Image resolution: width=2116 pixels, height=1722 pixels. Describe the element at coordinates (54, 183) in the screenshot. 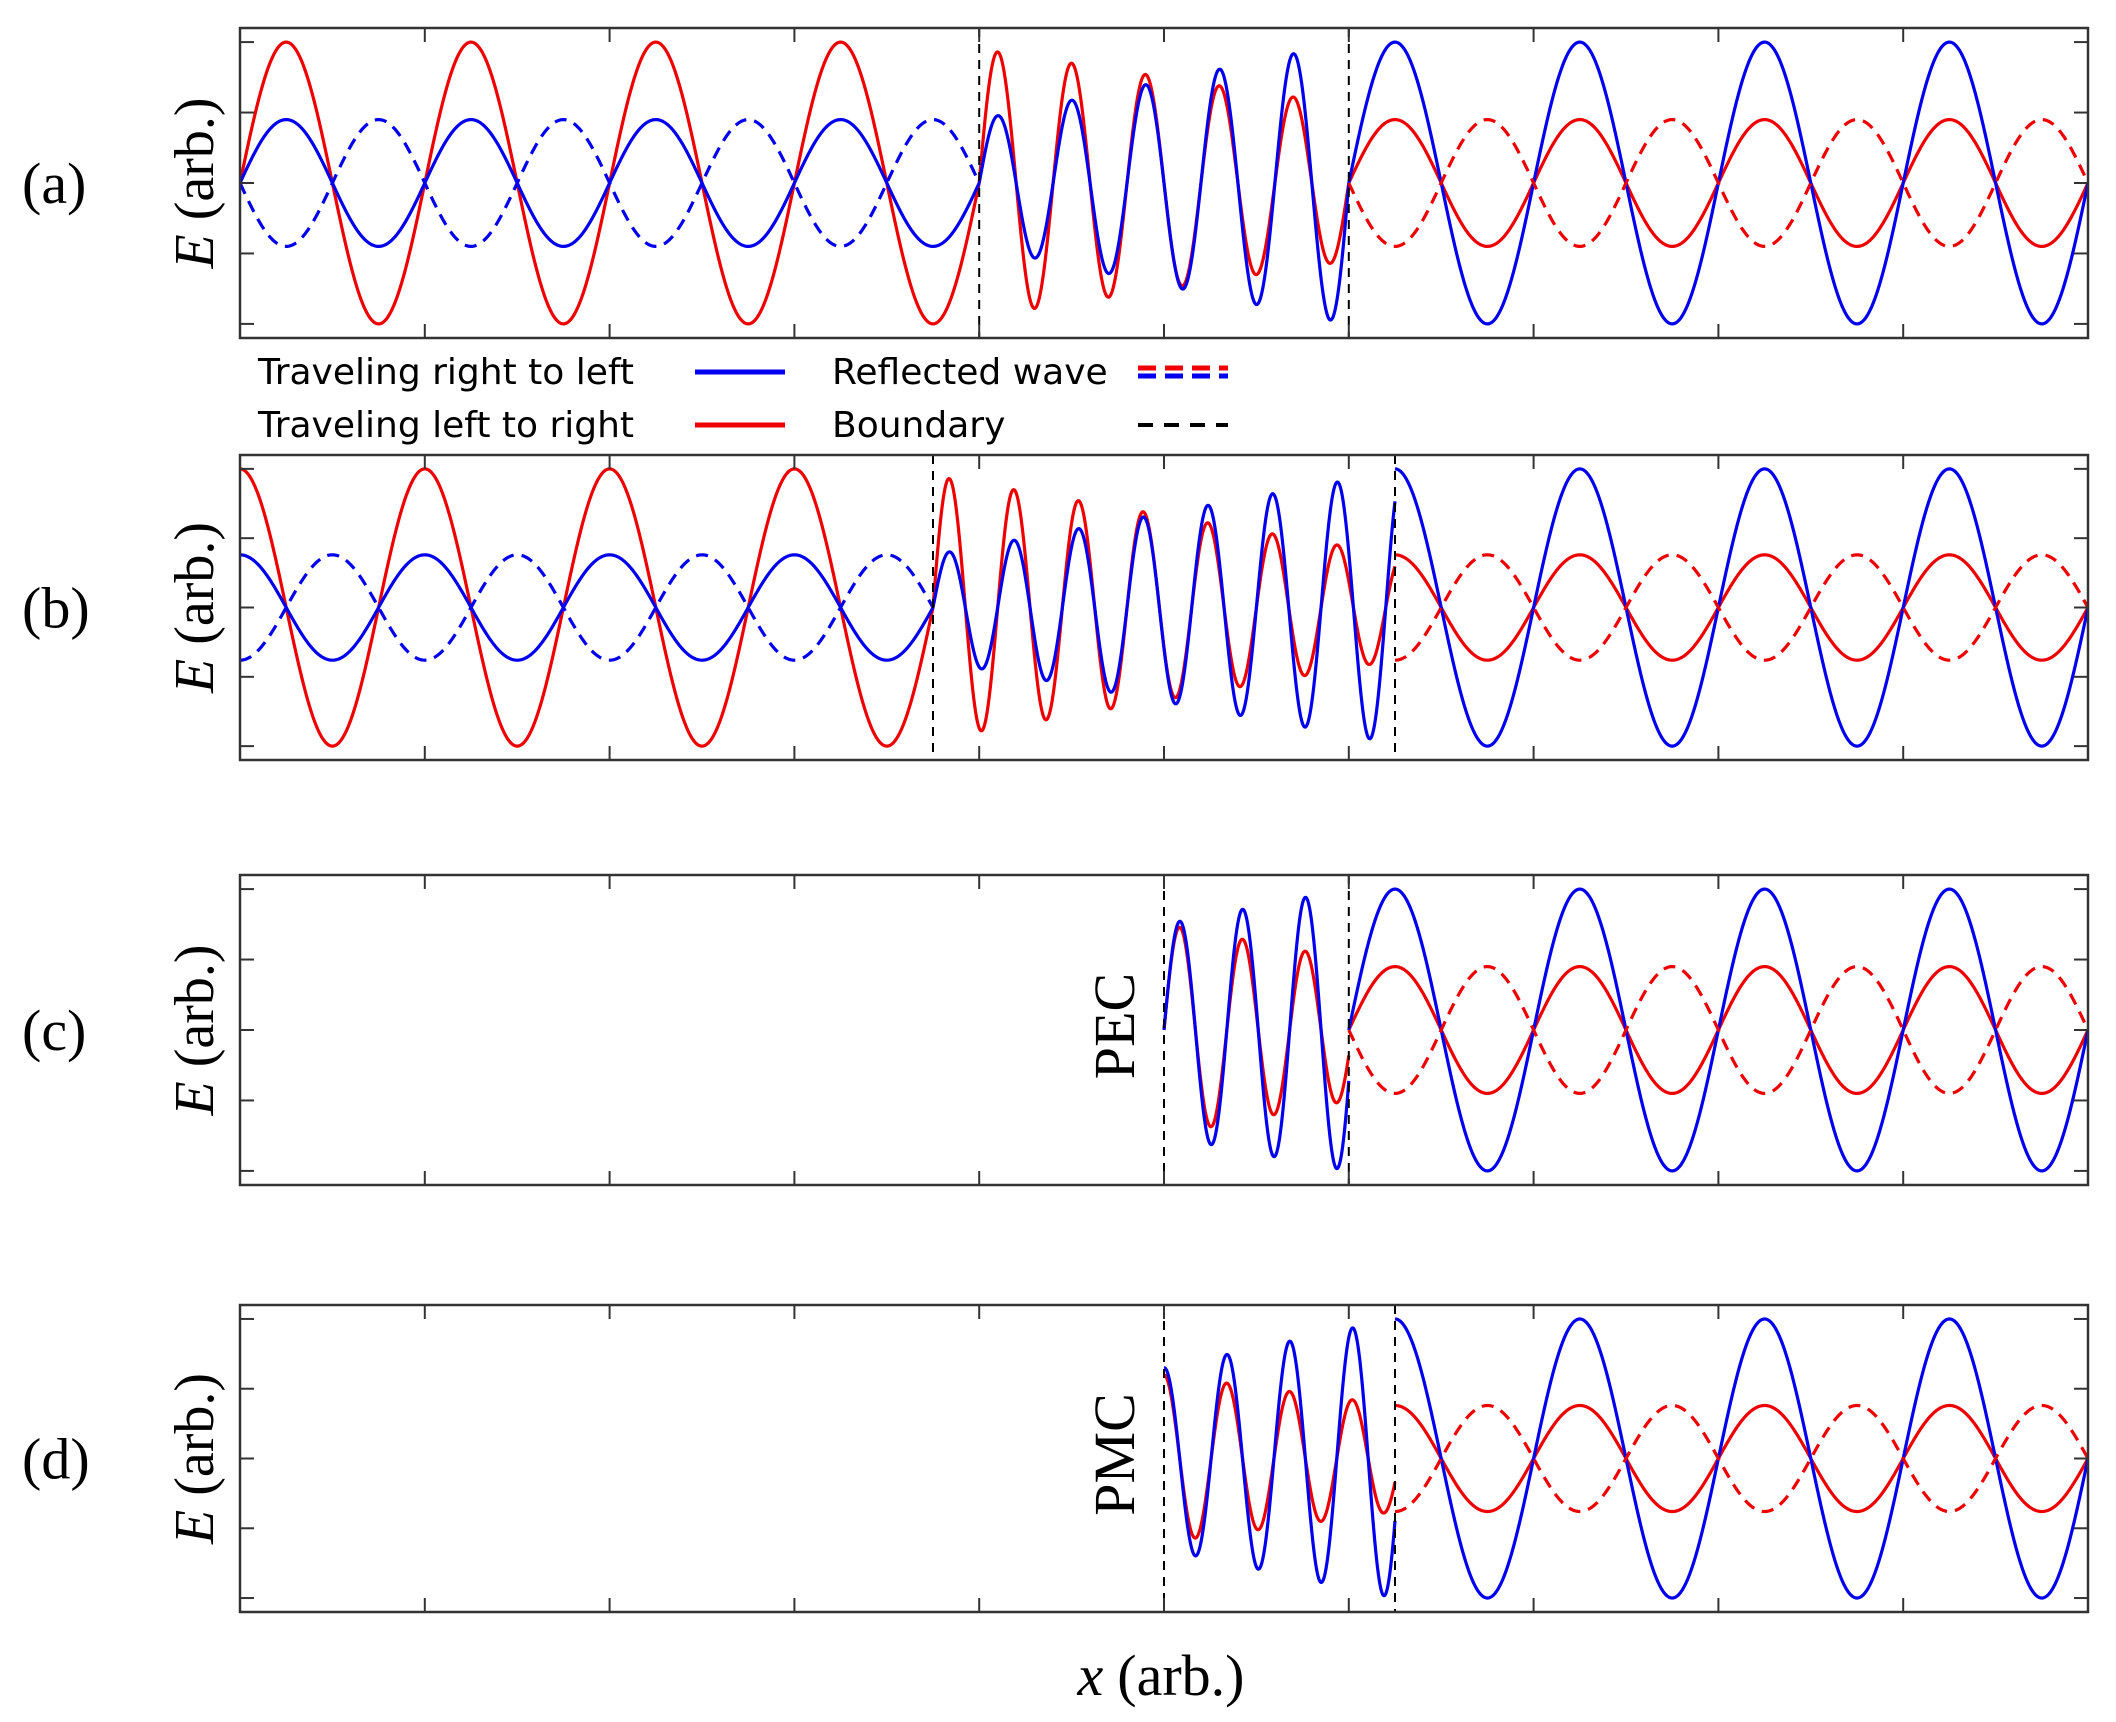

I see `panel-label: (a)` at that location.